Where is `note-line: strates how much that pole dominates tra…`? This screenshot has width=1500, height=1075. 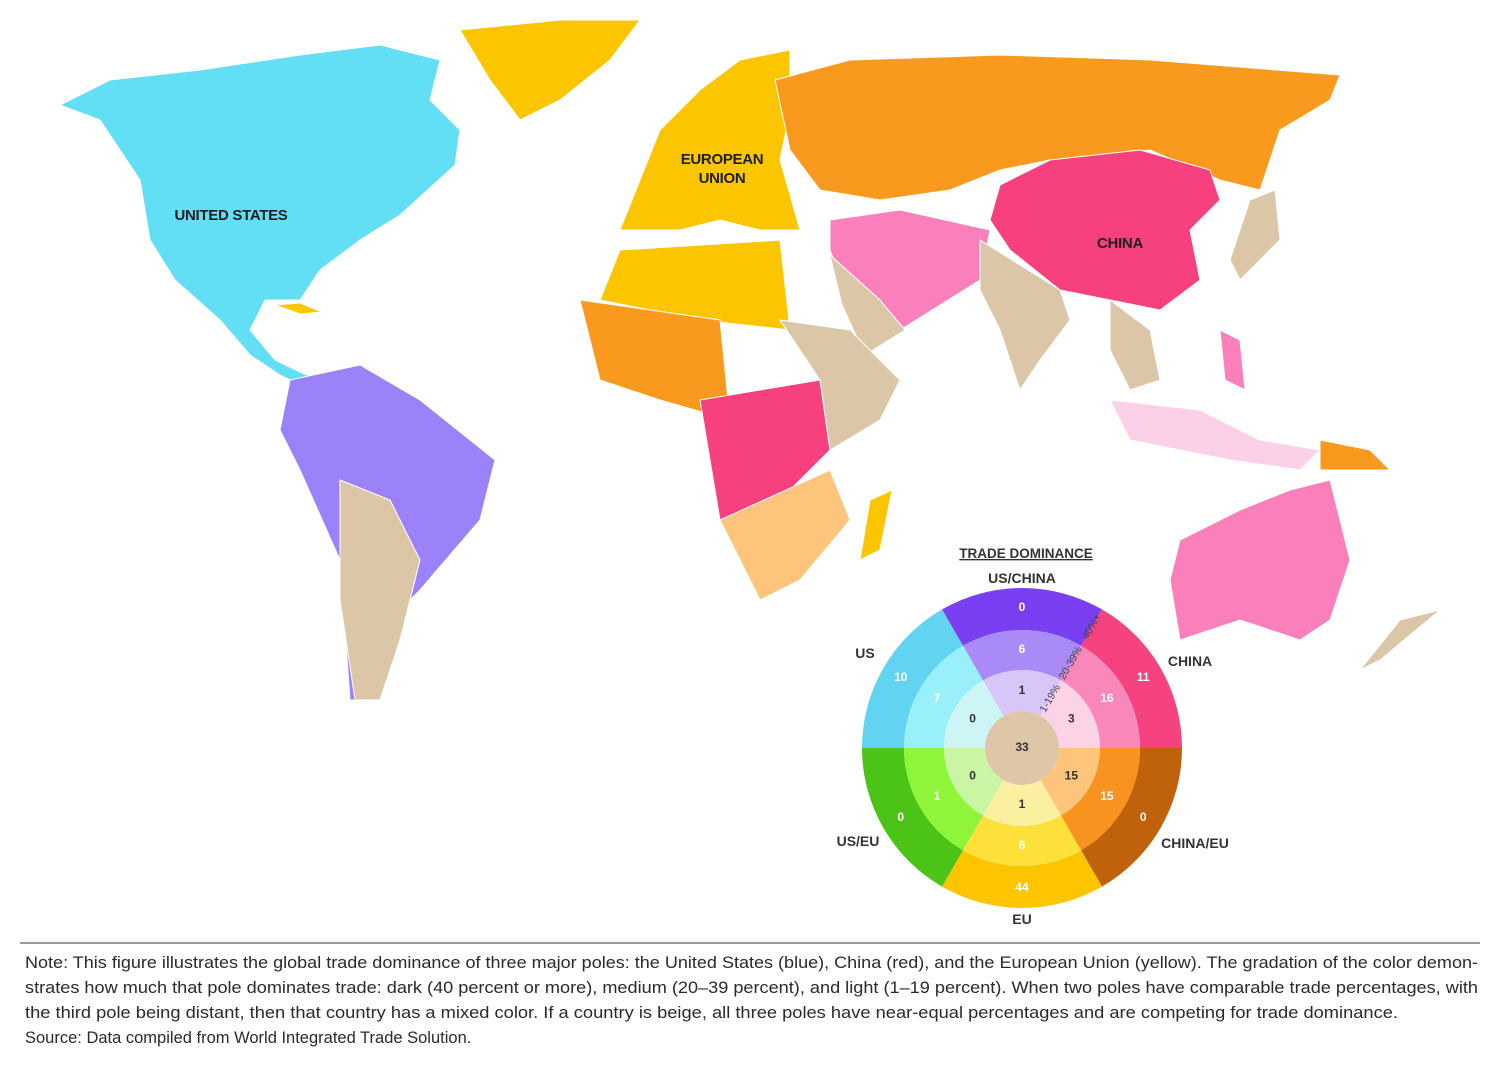
note-line: strates how much that pole dominates tra… is located at coordinates (751, 988).